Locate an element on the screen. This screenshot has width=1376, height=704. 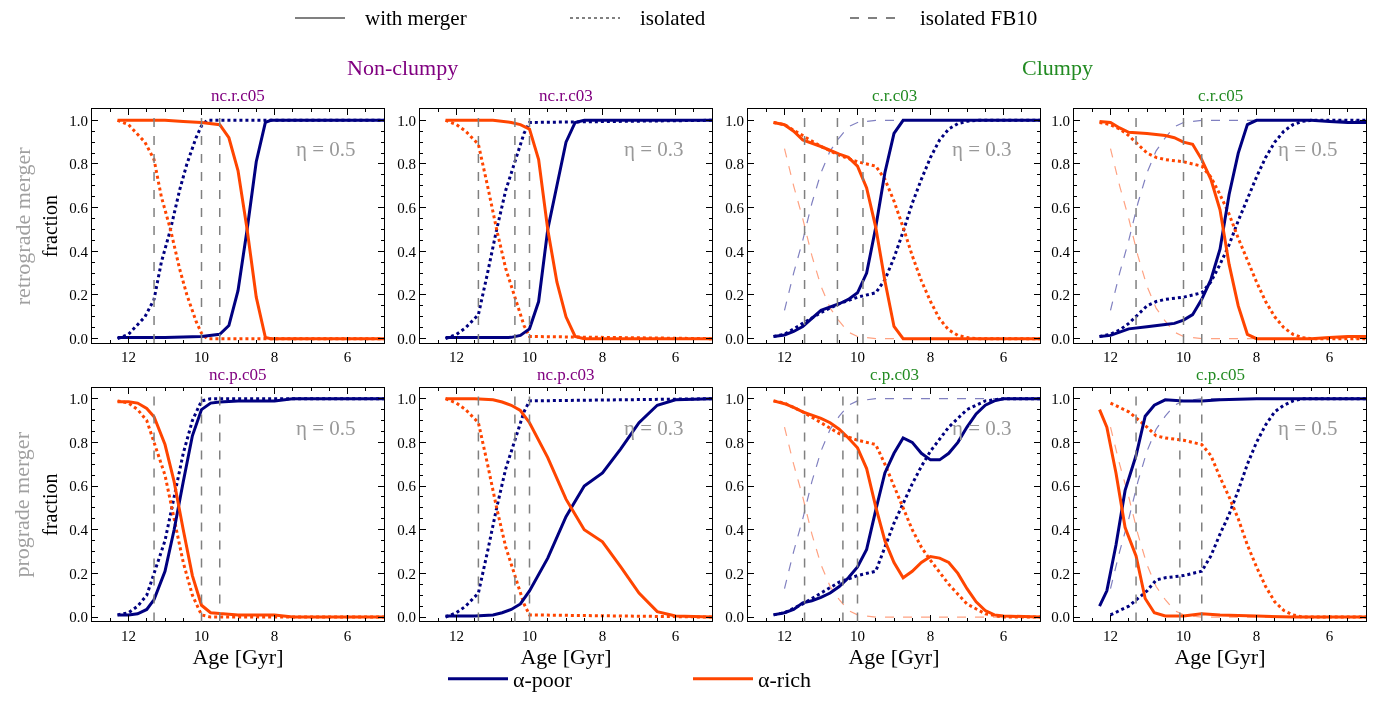
text: Clumpy is located at coordinates (1057, 67).